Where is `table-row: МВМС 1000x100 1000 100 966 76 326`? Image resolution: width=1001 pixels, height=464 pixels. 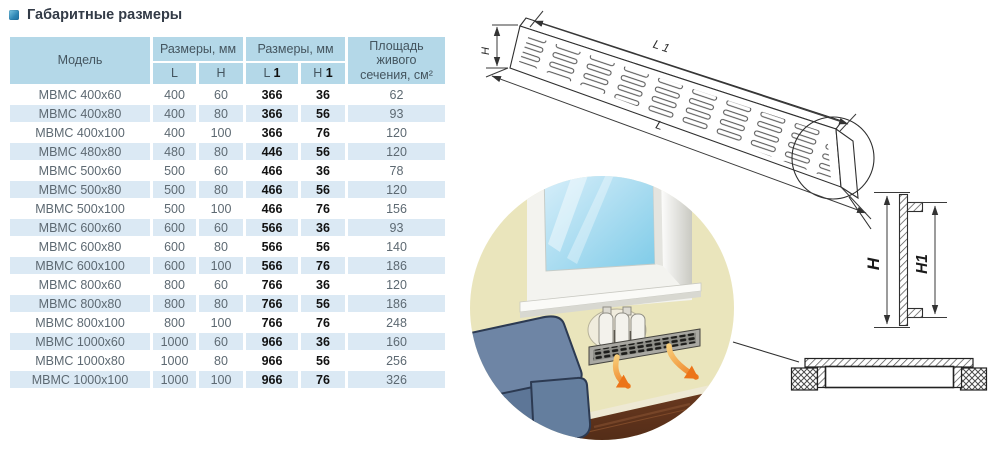 table-row: МВМС 1000x100 1000 100 966 76 326 is located at coordinates (227, 379).